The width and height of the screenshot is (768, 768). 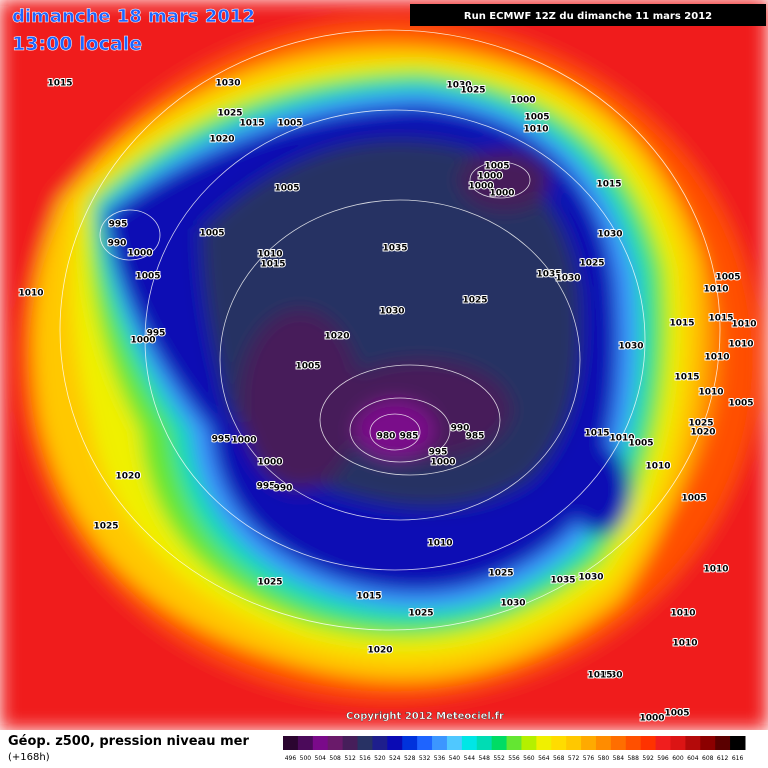 I want to click on scale-label: 568, so click(x=559, y=758).